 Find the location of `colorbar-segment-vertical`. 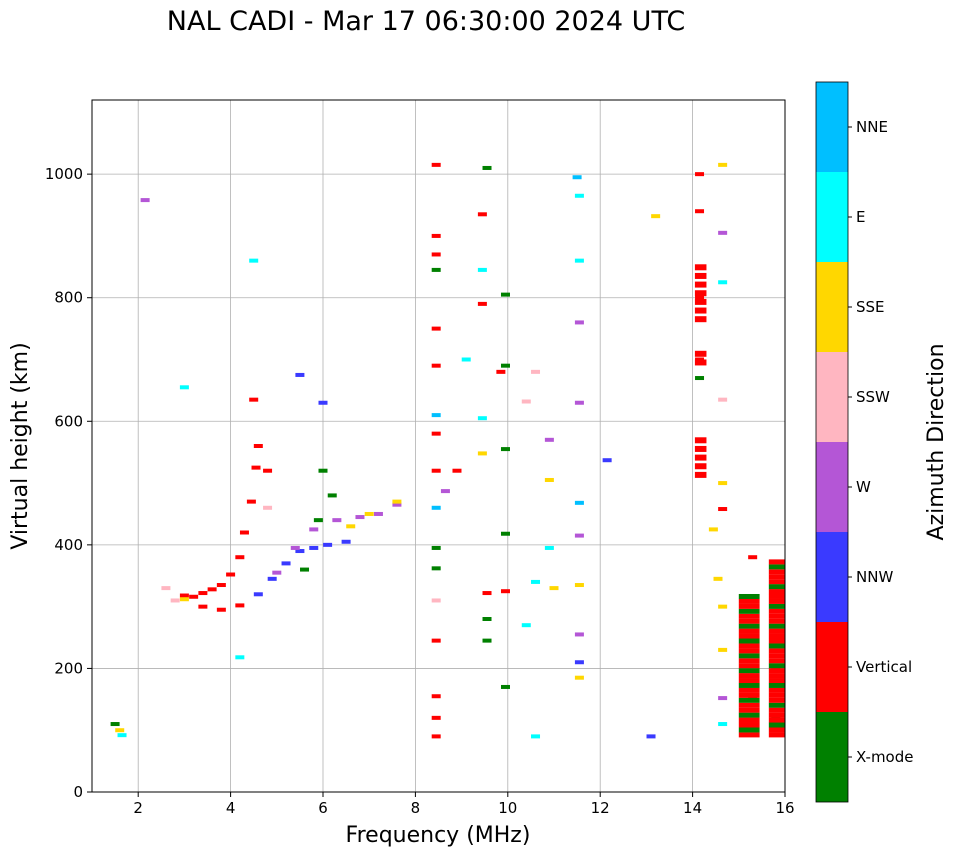

colorbar-segment-vertical is located at coordinates (832, 667).